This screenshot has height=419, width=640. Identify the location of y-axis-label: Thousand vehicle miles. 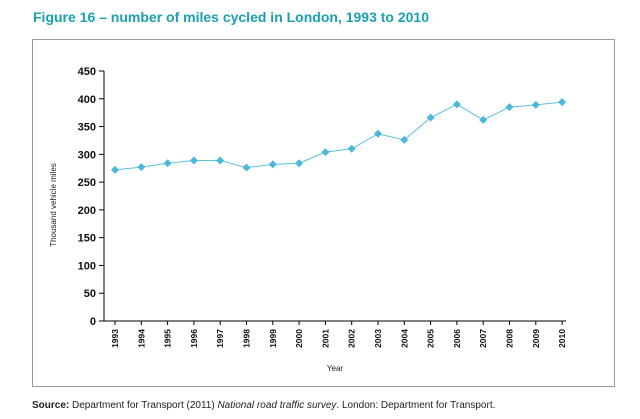
(53, 205).